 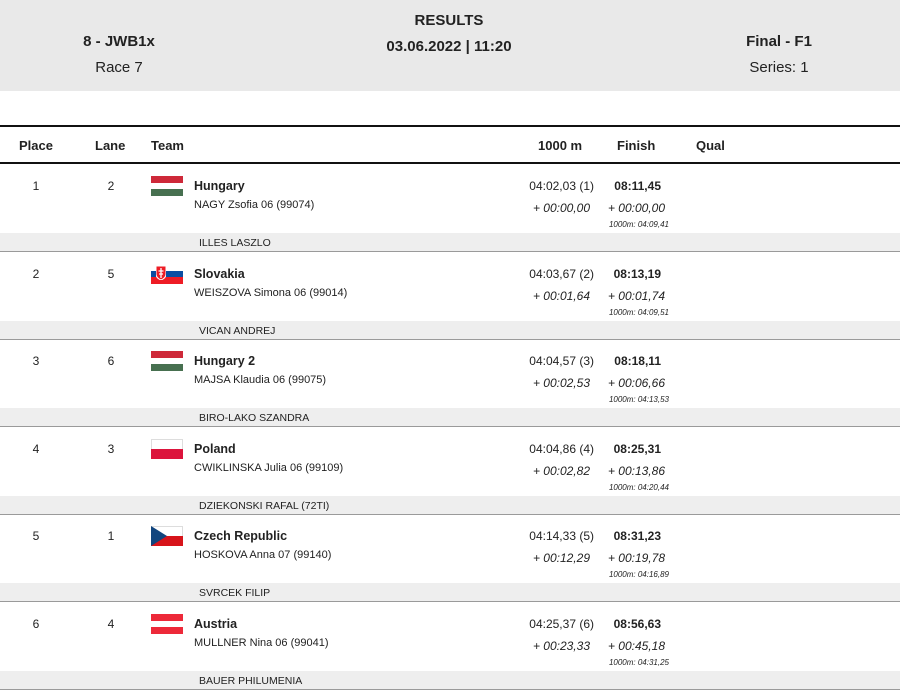 What do you see at coordinates (561, 383) in the screenshot?
I see `split-1000m-diff: + 00:02,53` at bounding box center [561, 383].